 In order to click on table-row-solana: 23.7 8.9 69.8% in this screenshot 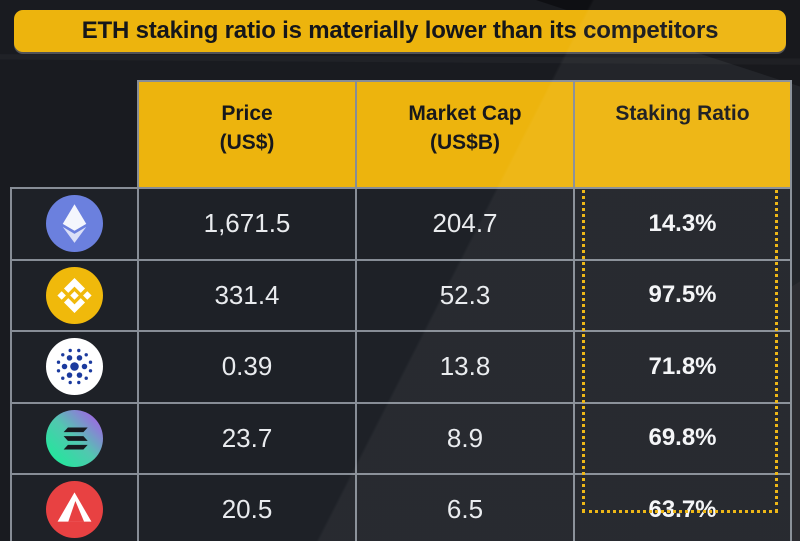, I will do `click(401, 438)`.